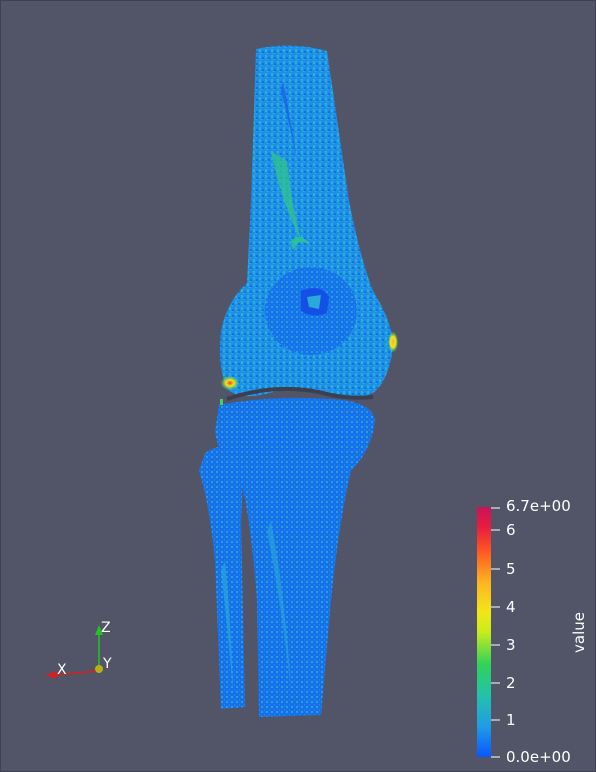 The width and height of the screenshot is (596, 772). Describe the element at coordinates (230, 383) in the screenshot. I see `hotspot-lateral` at that location.